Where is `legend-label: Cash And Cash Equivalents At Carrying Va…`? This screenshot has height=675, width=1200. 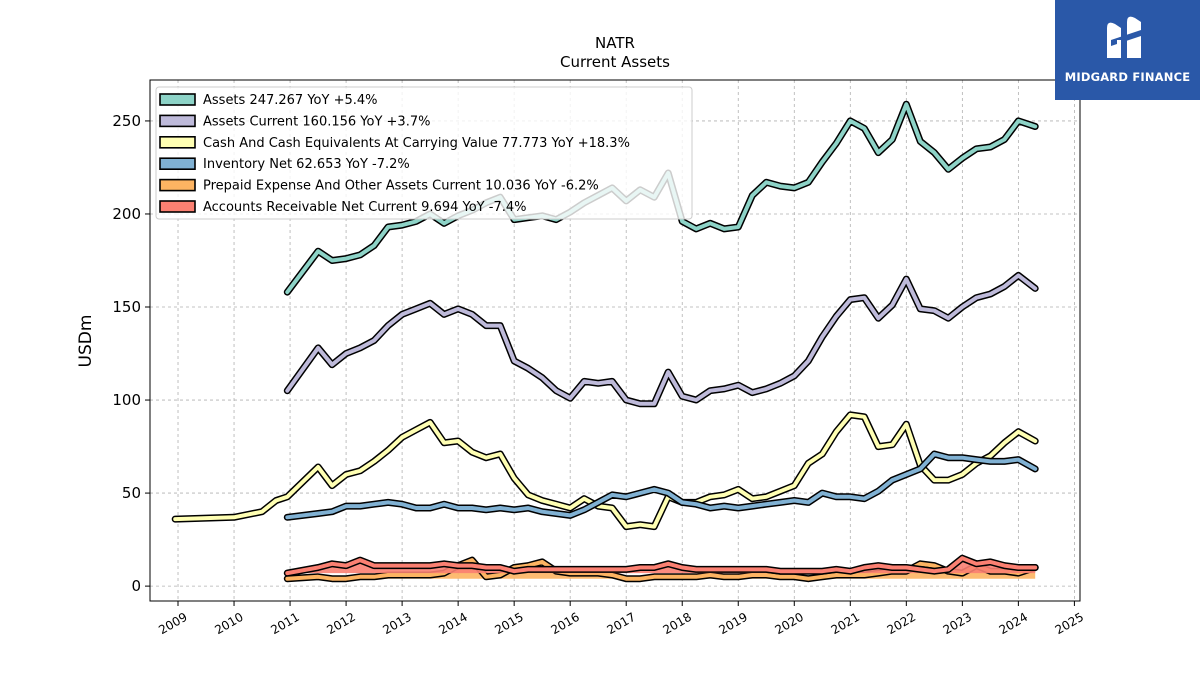 legend-label: Cash And Cash Equivalents At Carrying Va… is located at coordinates (416, 143).